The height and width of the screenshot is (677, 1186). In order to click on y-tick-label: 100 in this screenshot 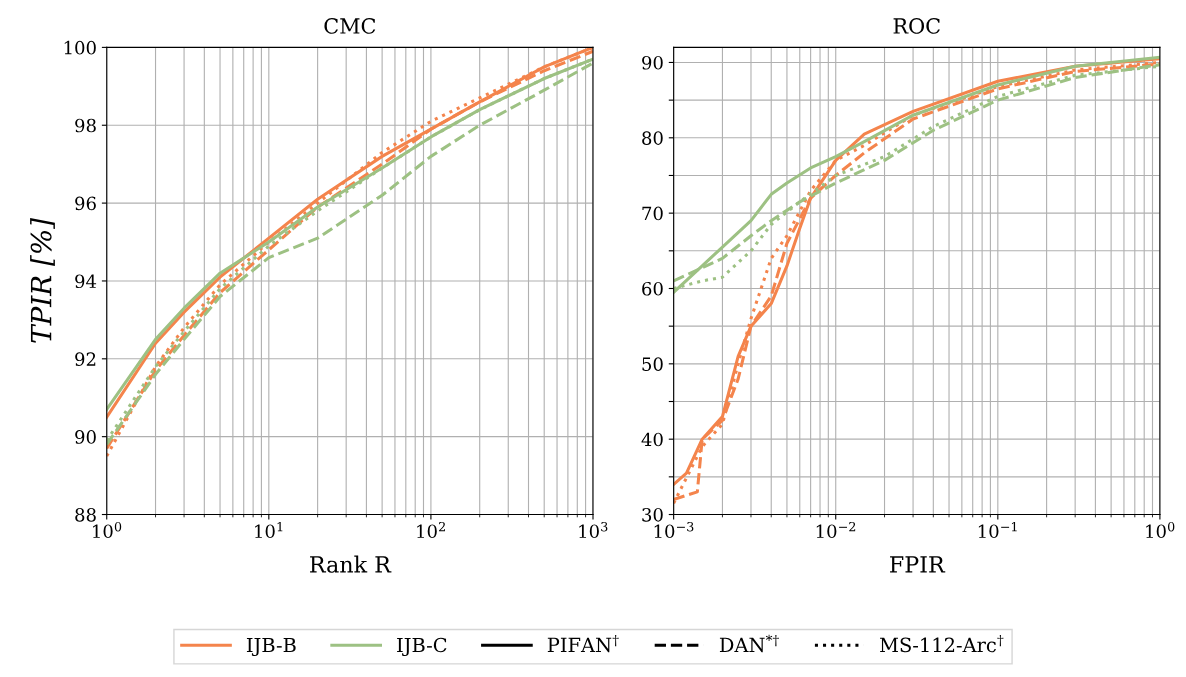, I will do `click(80, 47)`.